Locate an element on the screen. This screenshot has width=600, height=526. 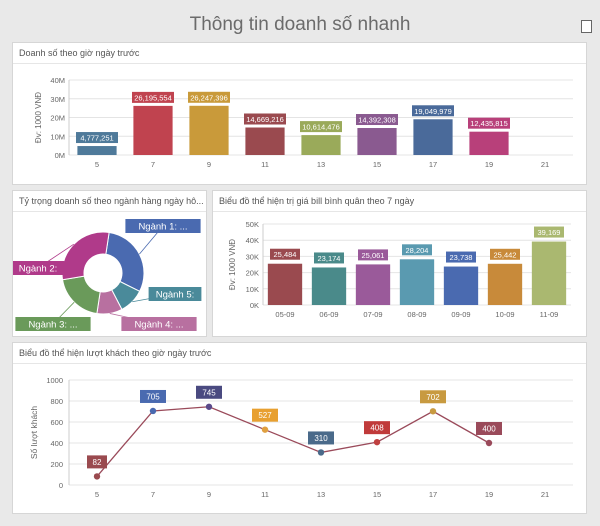
y-tick-label: 0M is located at coordinates (60, 155).